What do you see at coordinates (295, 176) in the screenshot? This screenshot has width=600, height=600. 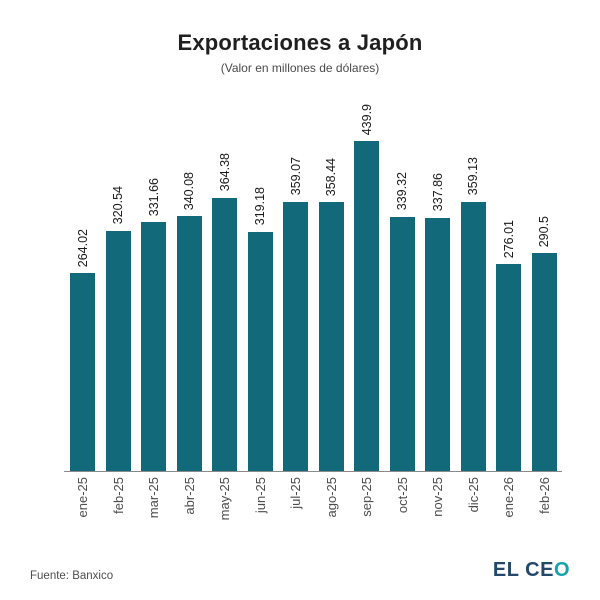 I see `bar-value-label: 359.07` at bounding box center [295, 176].